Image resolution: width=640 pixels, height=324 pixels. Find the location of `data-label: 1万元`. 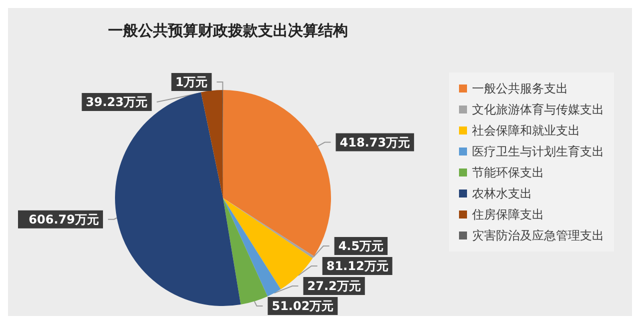

data-label: 1万元 is located at coordinates (191, 82).